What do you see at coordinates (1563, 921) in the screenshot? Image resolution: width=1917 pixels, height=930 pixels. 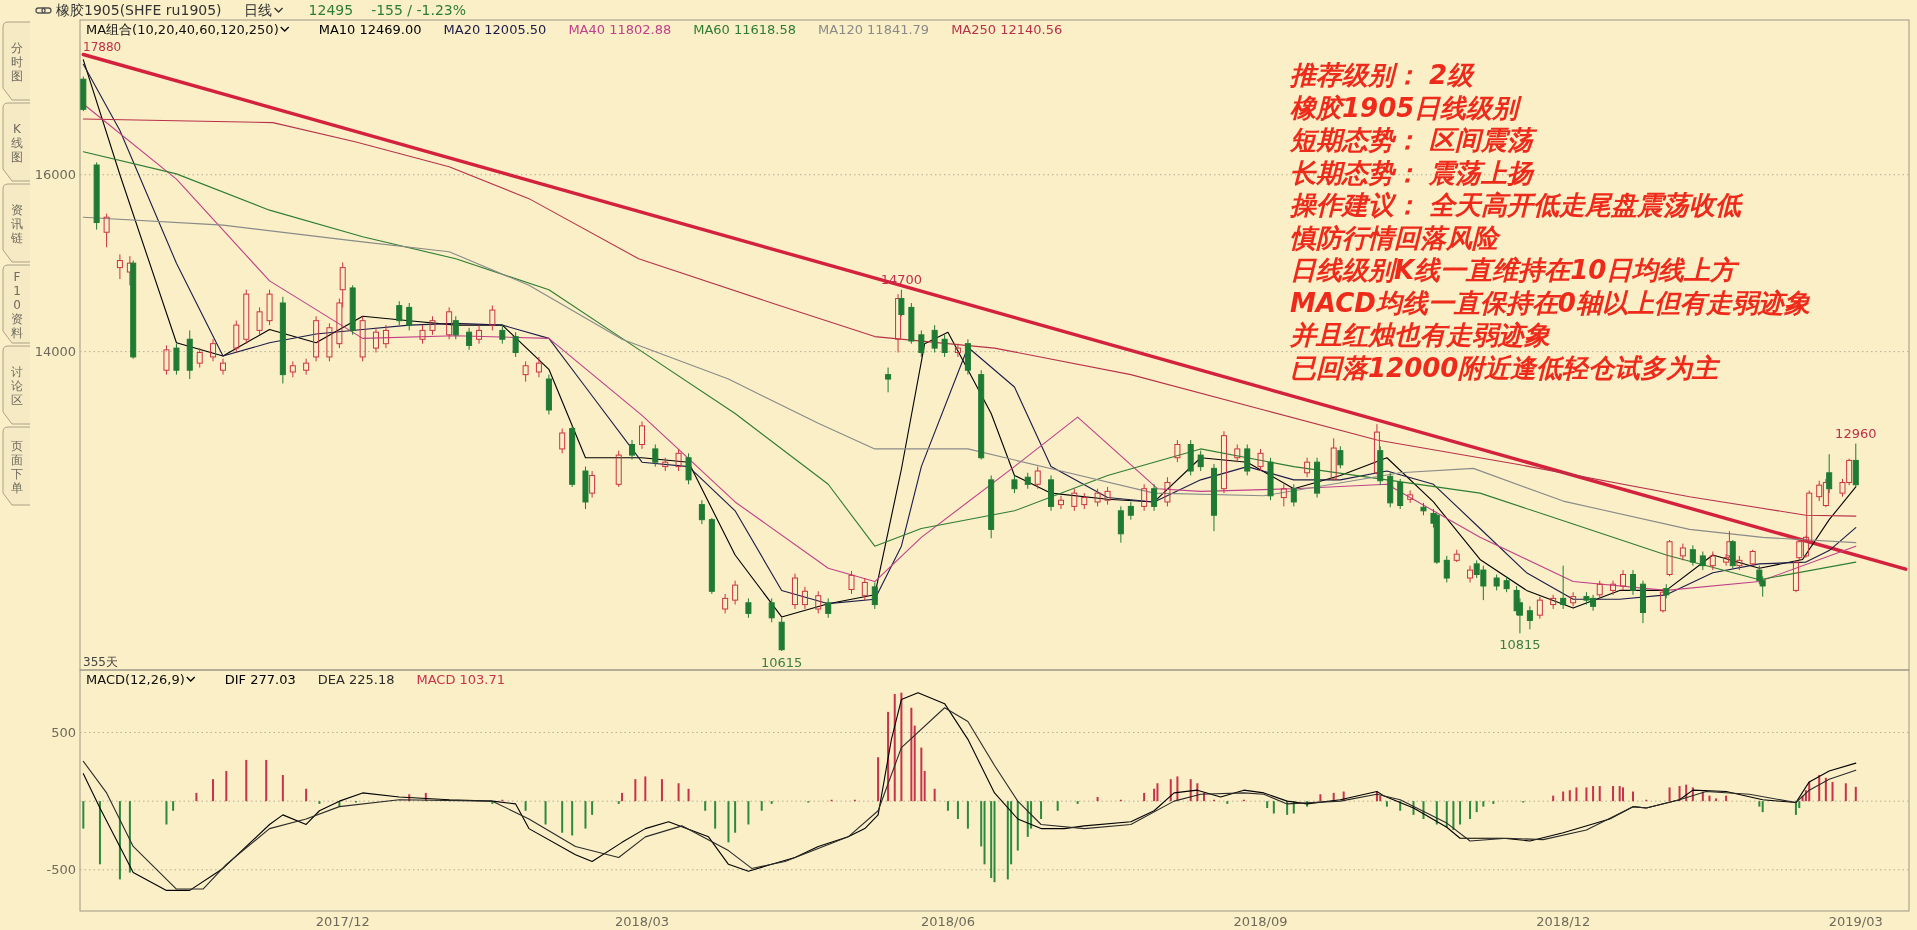 I see `x-tick-label: 2018/12` at bounding box center [1563, 921].